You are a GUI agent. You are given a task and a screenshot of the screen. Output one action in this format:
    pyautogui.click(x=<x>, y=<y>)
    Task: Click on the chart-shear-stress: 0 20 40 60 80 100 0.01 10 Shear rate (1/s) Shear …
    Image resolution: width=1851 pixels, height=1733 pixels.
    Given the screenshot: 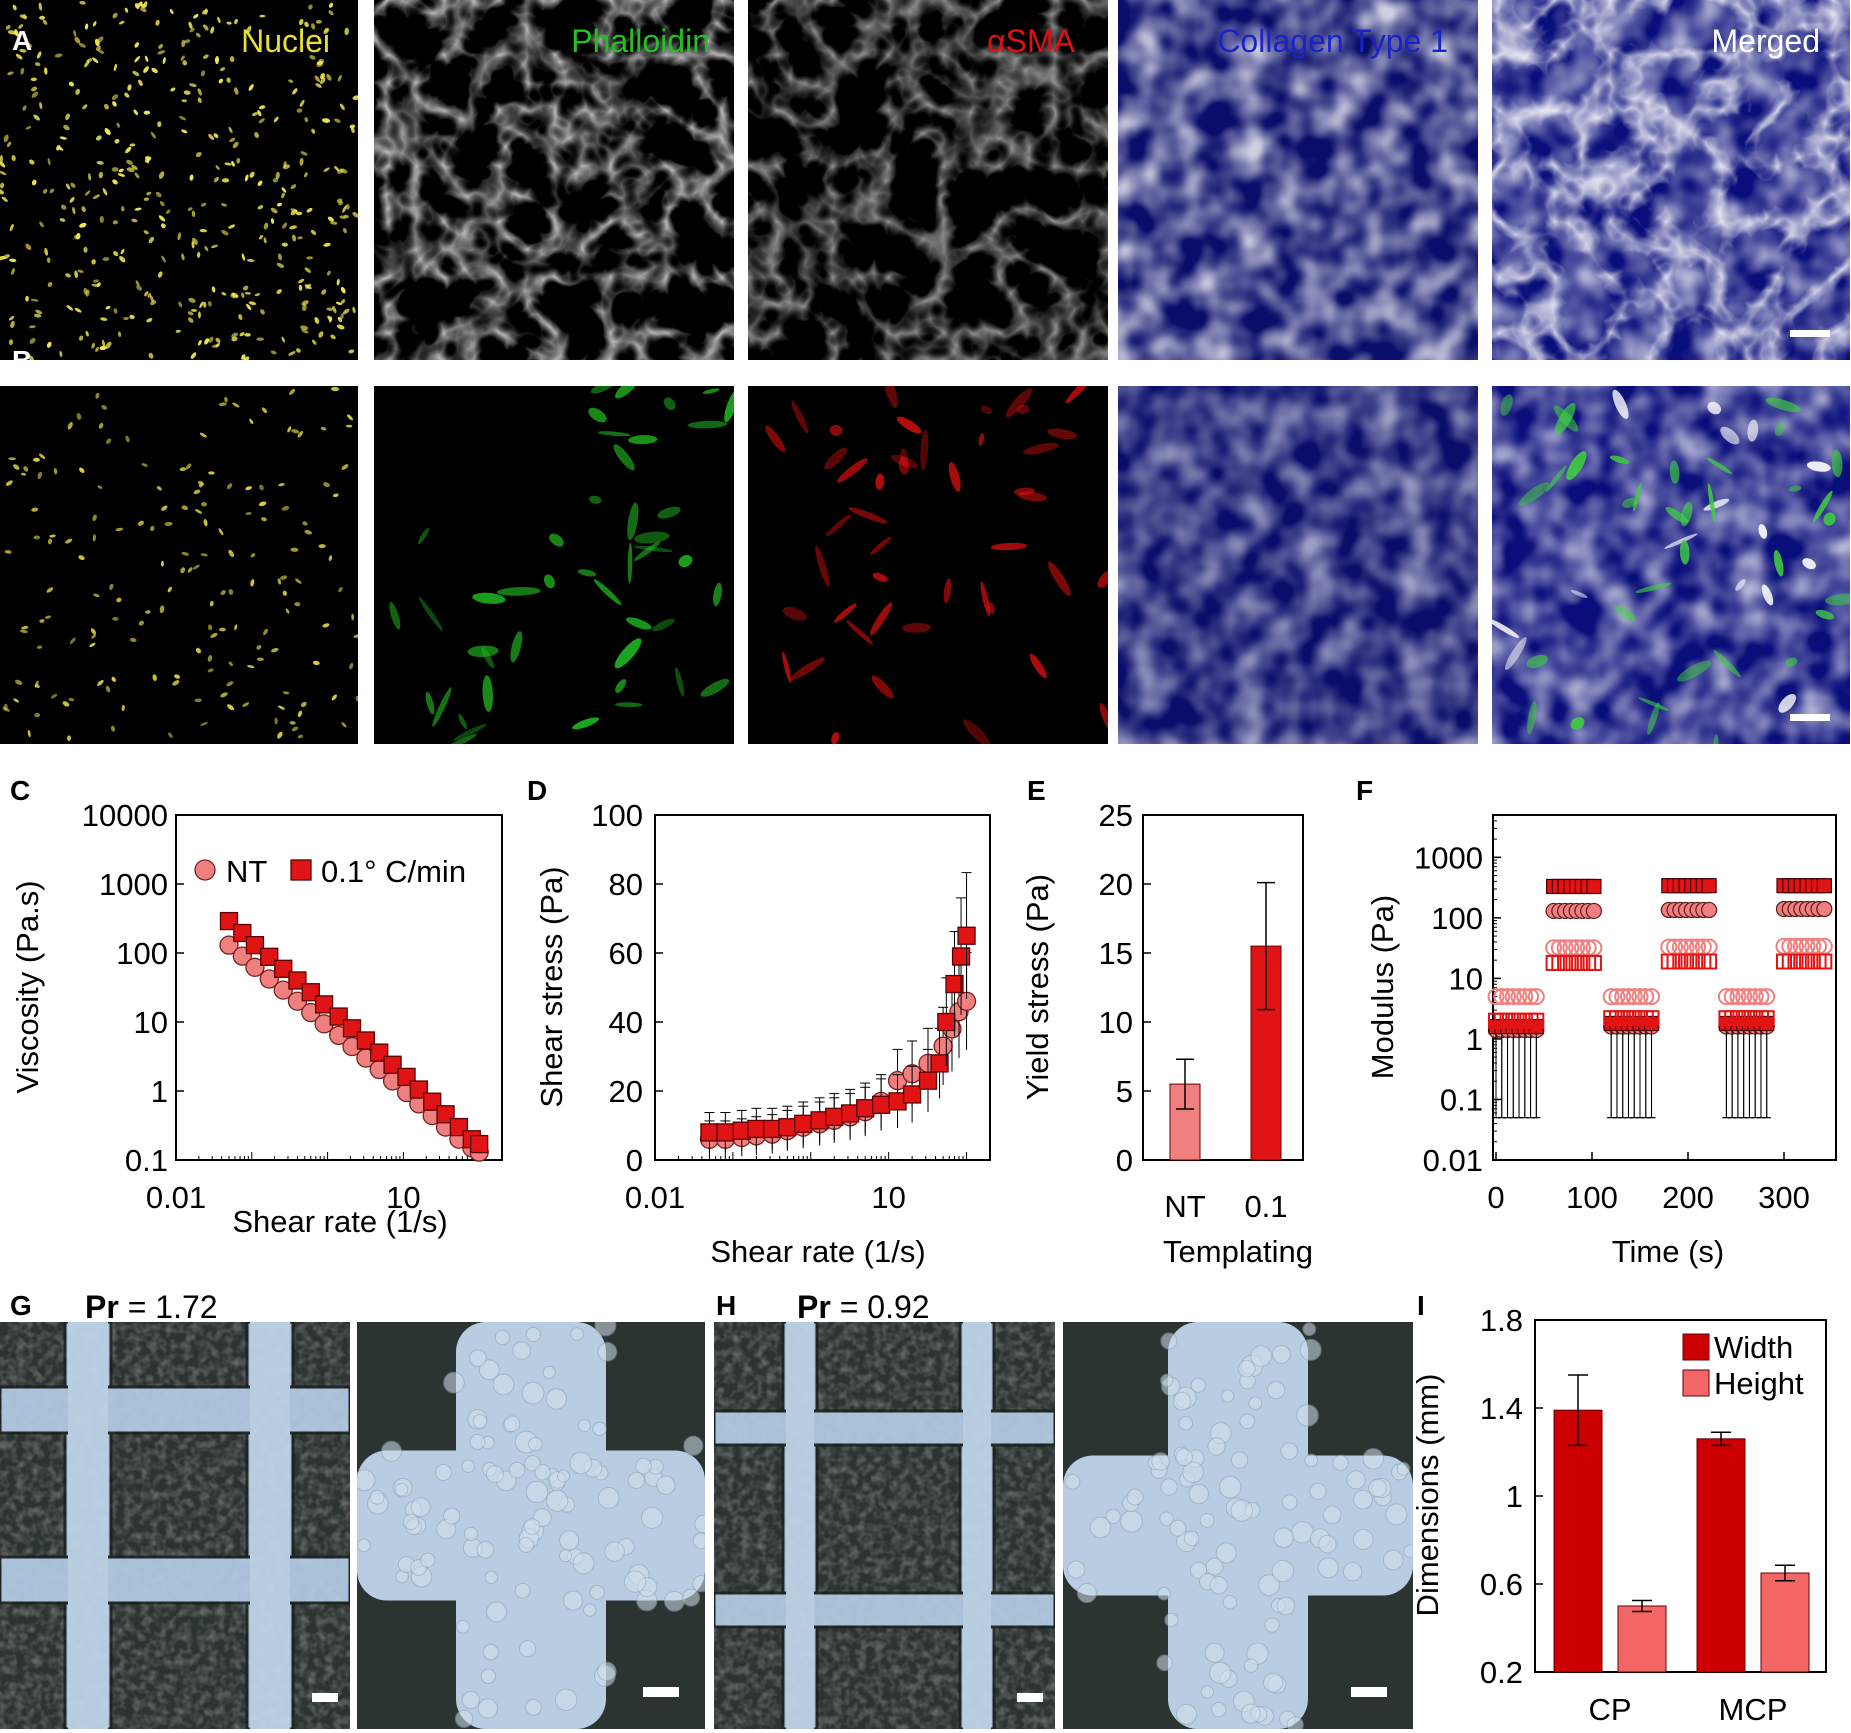 What is the action you would take?
    pyautogui.click(x=762, y=1033)
    